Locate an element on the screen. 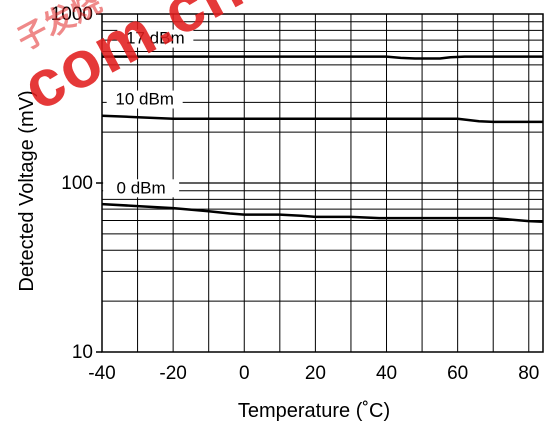  series-labels: 17 dBm 10 dBm 0 dBm is located at coordinates (148, 113).